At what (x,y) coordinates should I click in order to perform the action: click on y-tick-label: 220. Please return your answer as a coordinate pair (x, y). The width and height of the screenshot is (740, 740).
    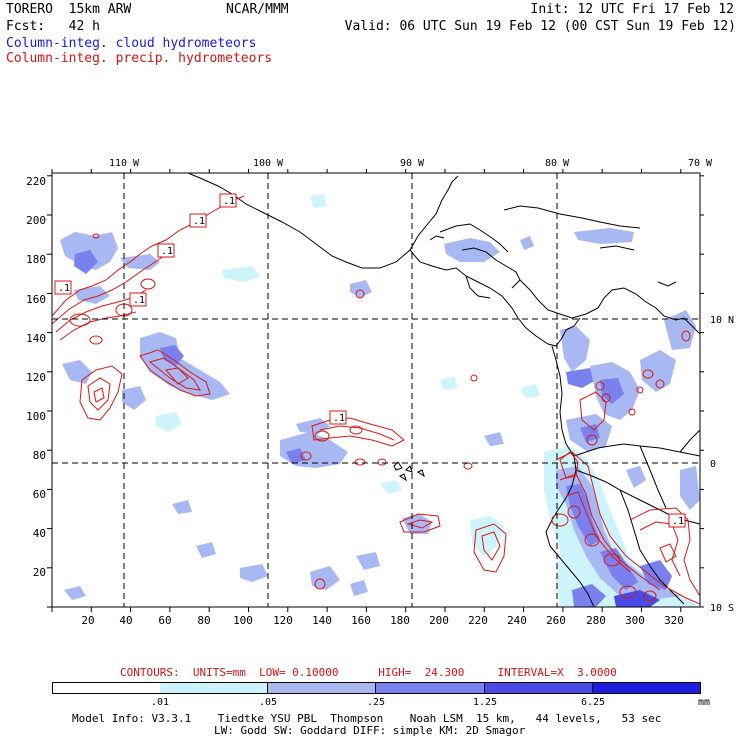
    Looking at the image, I should click on (36, 181).